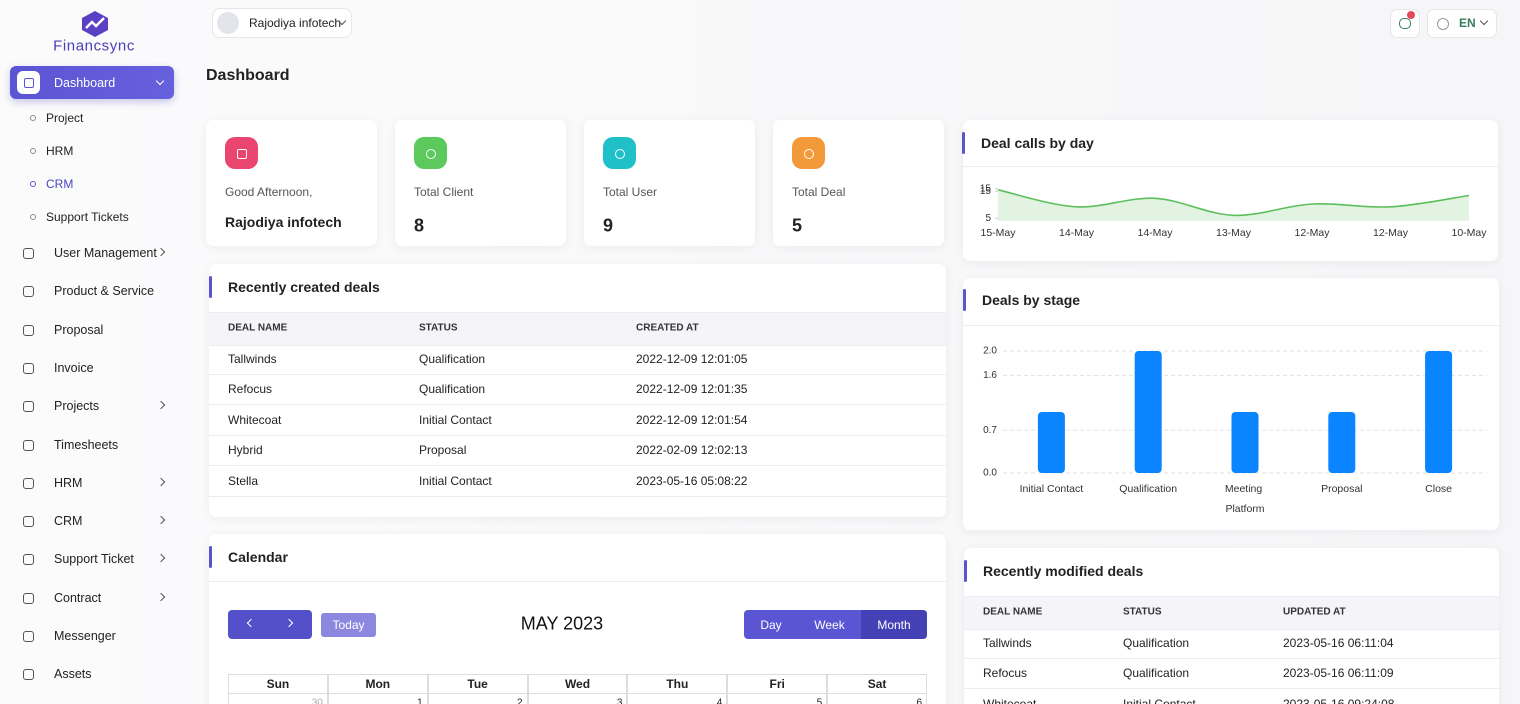 This screenshot has width=1520, height=704. What do you see at coordinates (1314, 612) in the screenshot?
I see `column-header: UPDATED AT` at bounding box center [1314, 612].